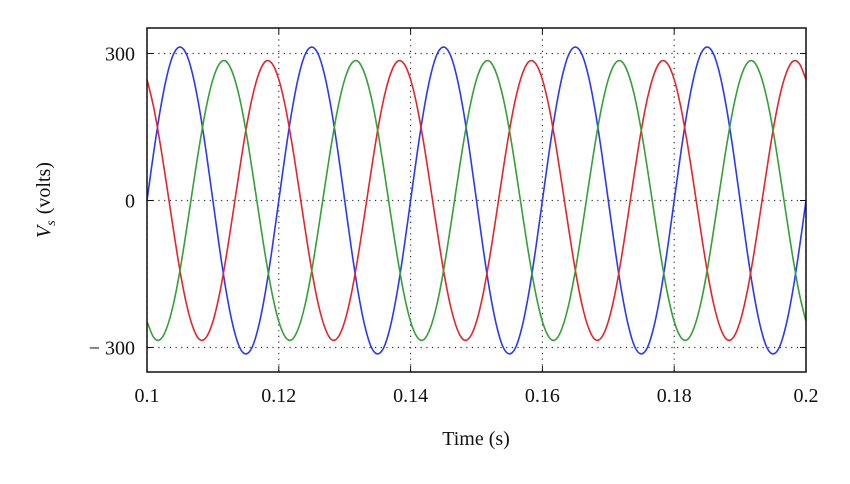  Describe the element at coordinates (51, 223) in the screenshot. I see `y-axis-subscript: s` at that location.